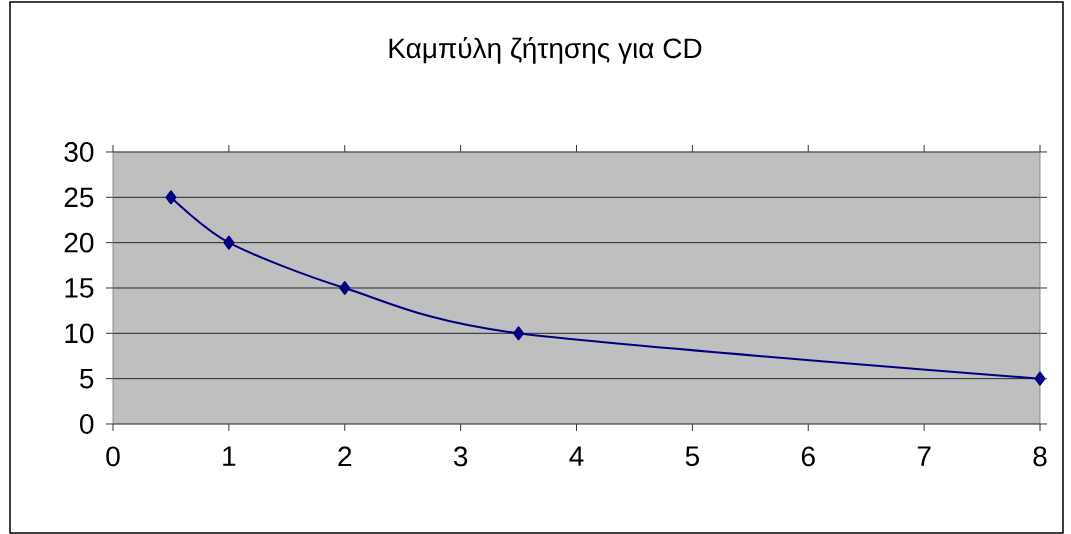 The width and height of the screenshot is (1071, 534). I want to click on y-tick-label: 0, so click(87, 424).